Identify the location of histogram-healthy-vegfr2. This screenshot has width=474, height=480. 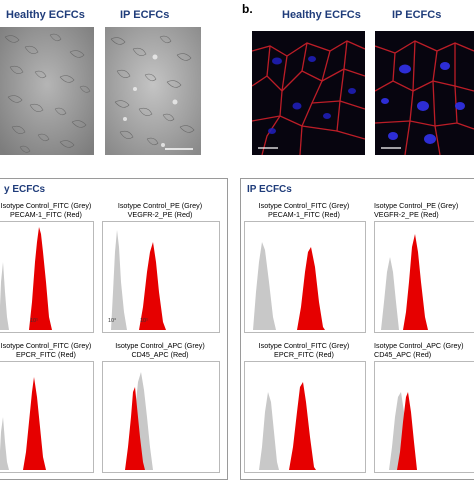
(161, 277).